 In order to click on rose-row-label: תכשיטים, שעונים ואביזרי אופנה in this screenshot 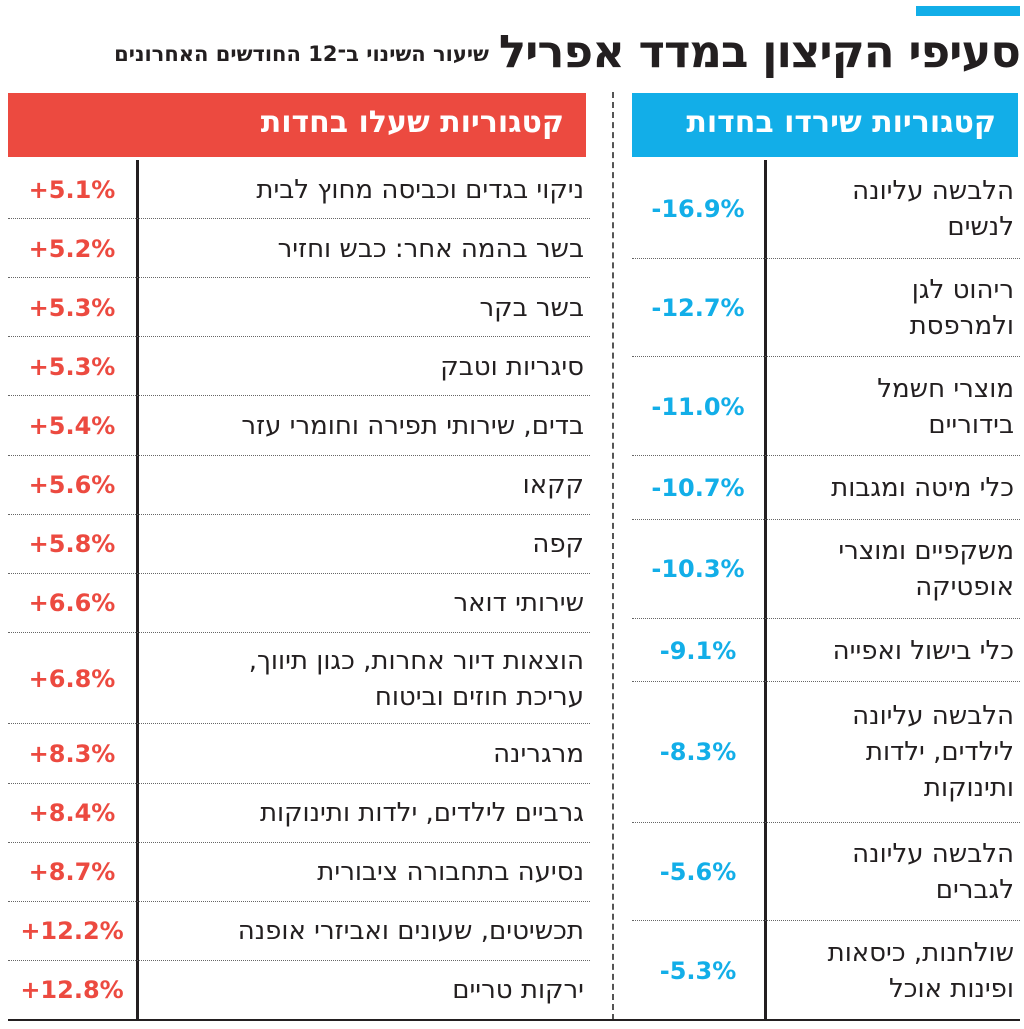, I will do `click(410, 931)`.